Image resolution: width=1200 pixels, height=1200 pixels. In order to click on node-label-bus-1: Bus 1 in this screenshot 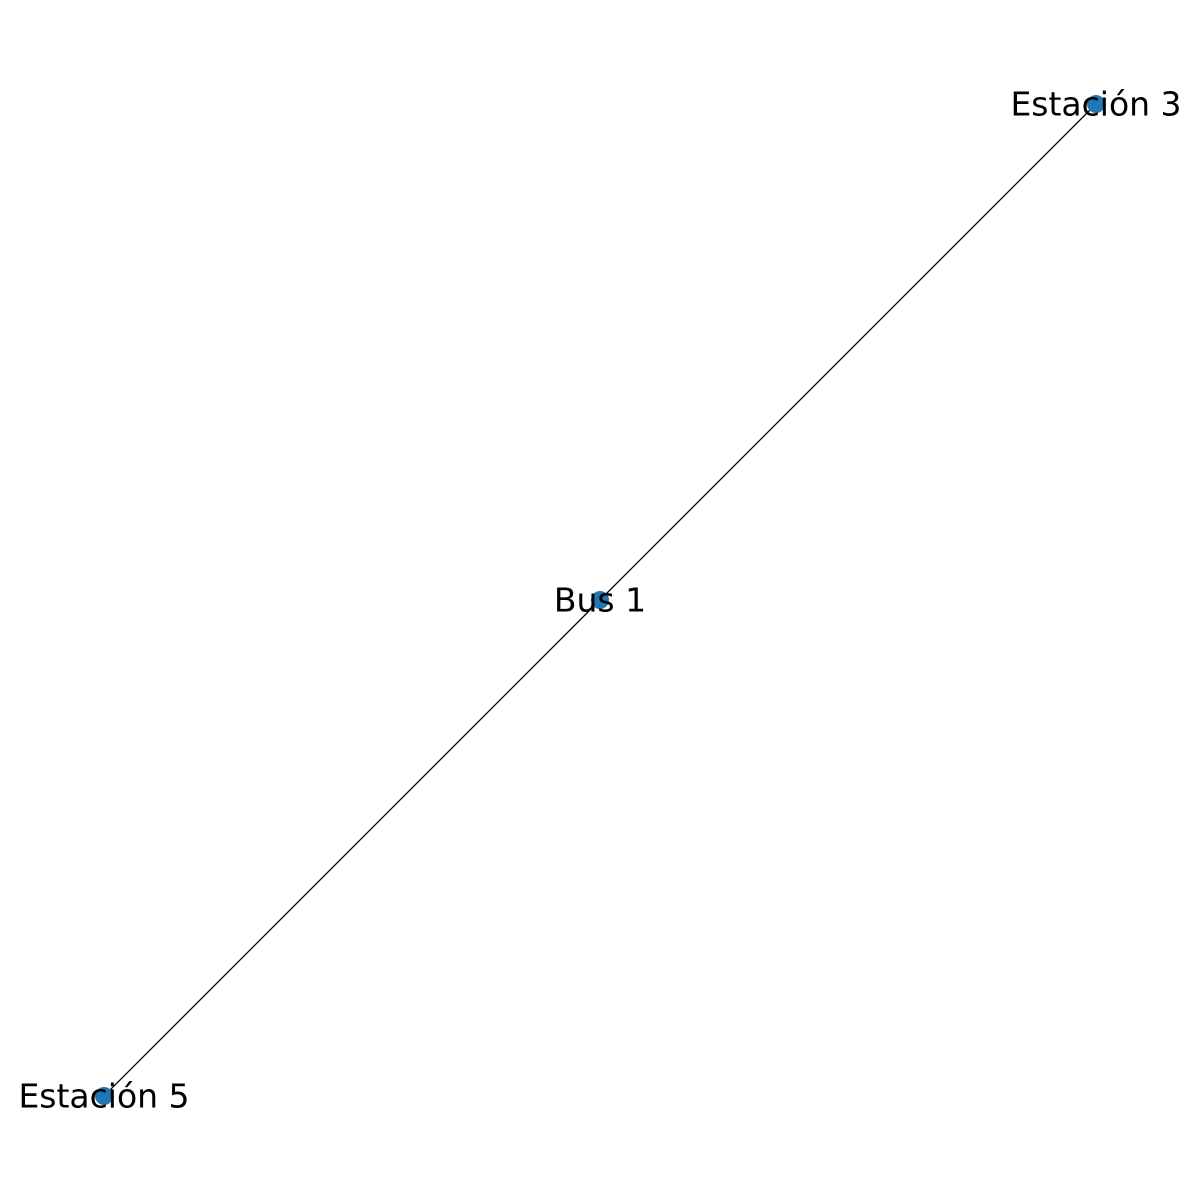, I will do `click(600, 600)`.